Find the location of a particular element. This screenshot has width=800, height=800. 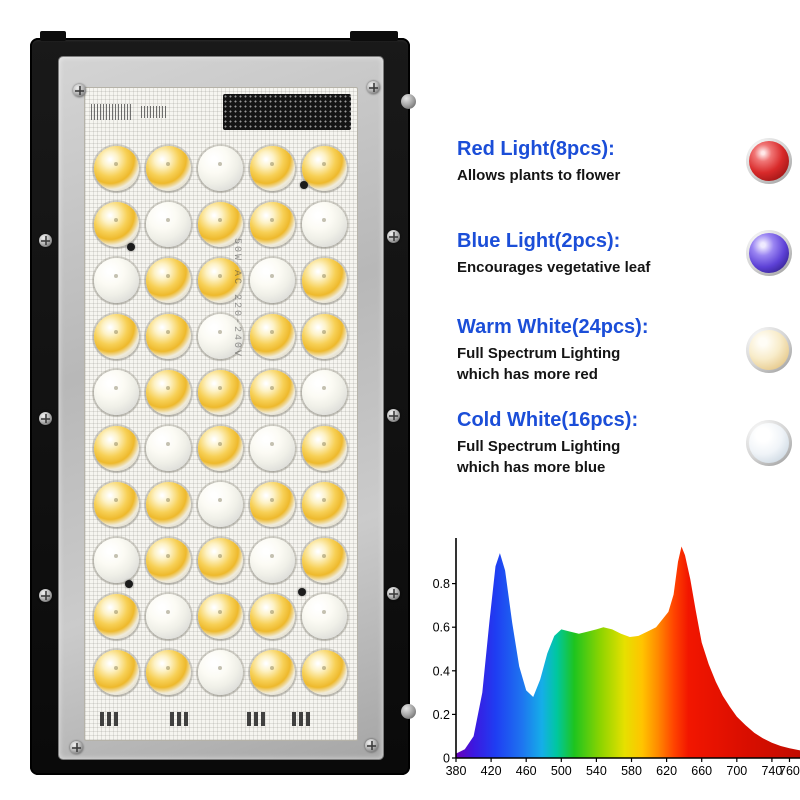

feature-line: Encourages vegetative leaf is located at coordinates (554, 267).